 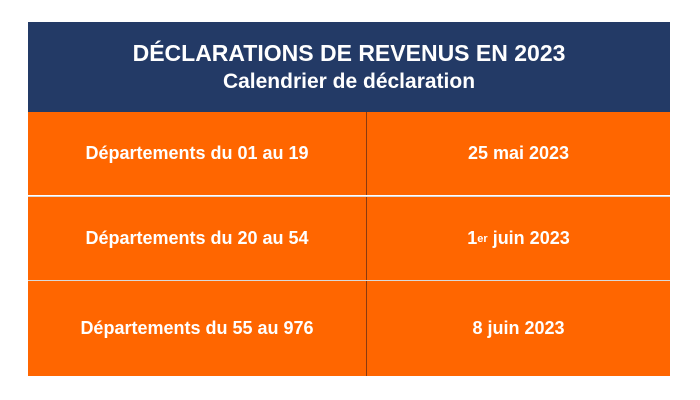 I want to click on date-text-suffix: juin 2023, so click(x=528, y=238).